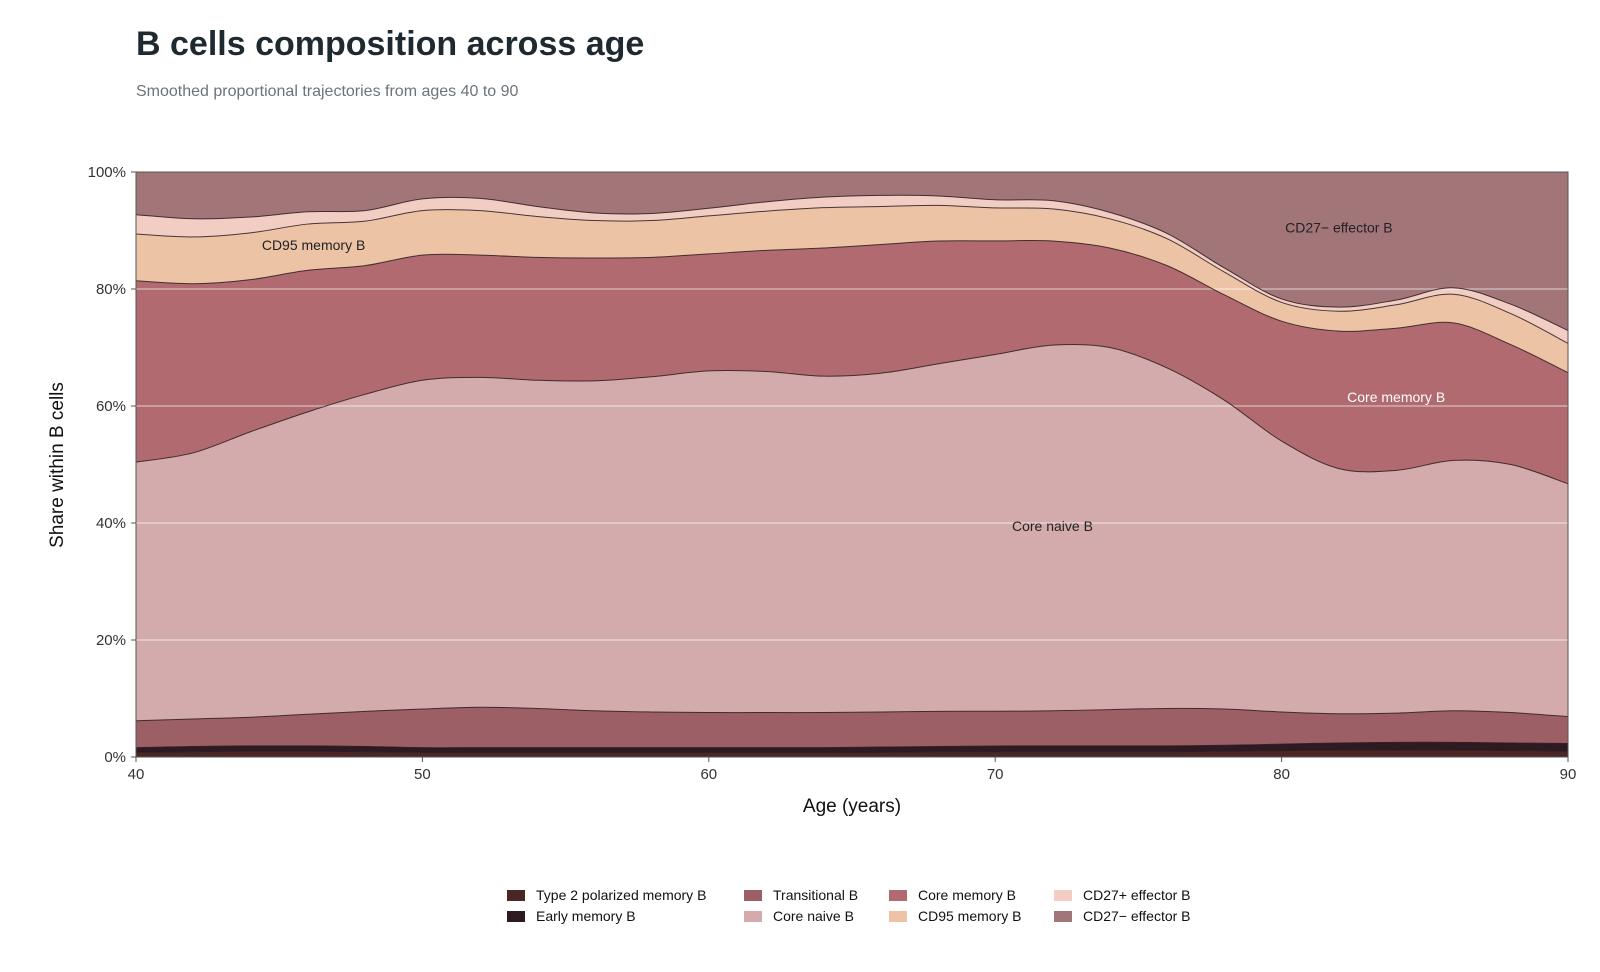  Describe the element at coordinates (111, 289) in the screenshot. I see `y-tick-label: 80%` at that location.